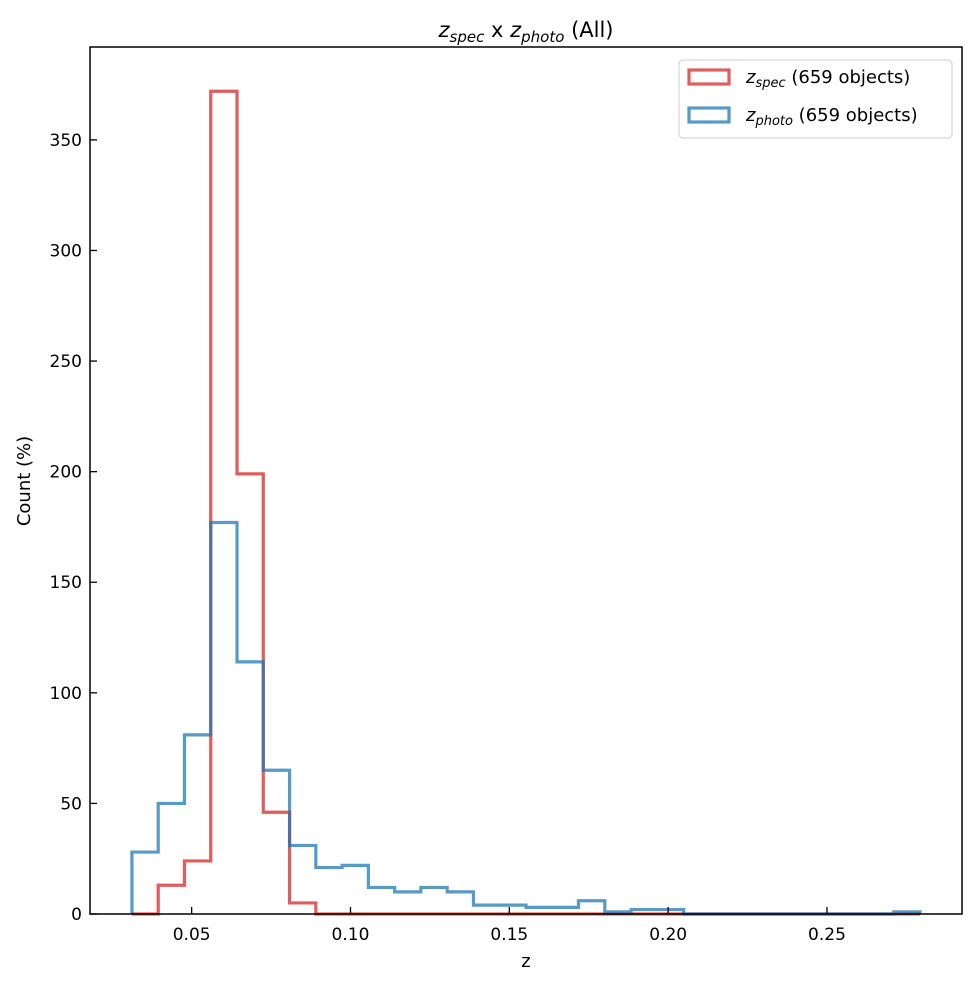 The height and width of the screenshot is (985, 977). Describe the element at coordinates (66, 362) in the screenshot. I see `y-tick-label: 250` at that location.